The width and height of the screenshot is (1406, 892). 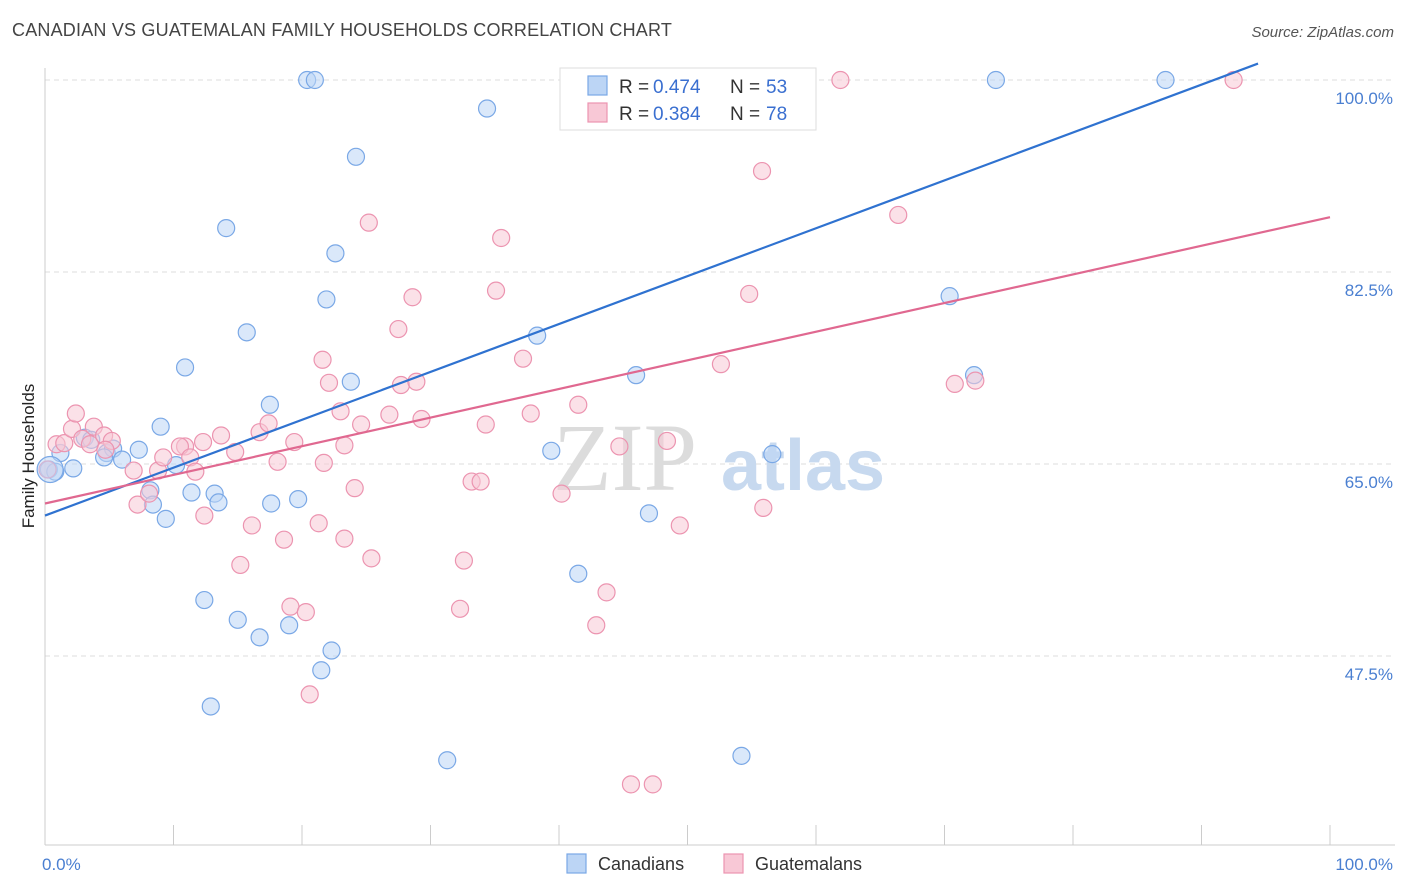 What do you see at coordinates (776, 114) in the screenshot?
I see `legend-n-value: 78` at bounding box center [776, 114].